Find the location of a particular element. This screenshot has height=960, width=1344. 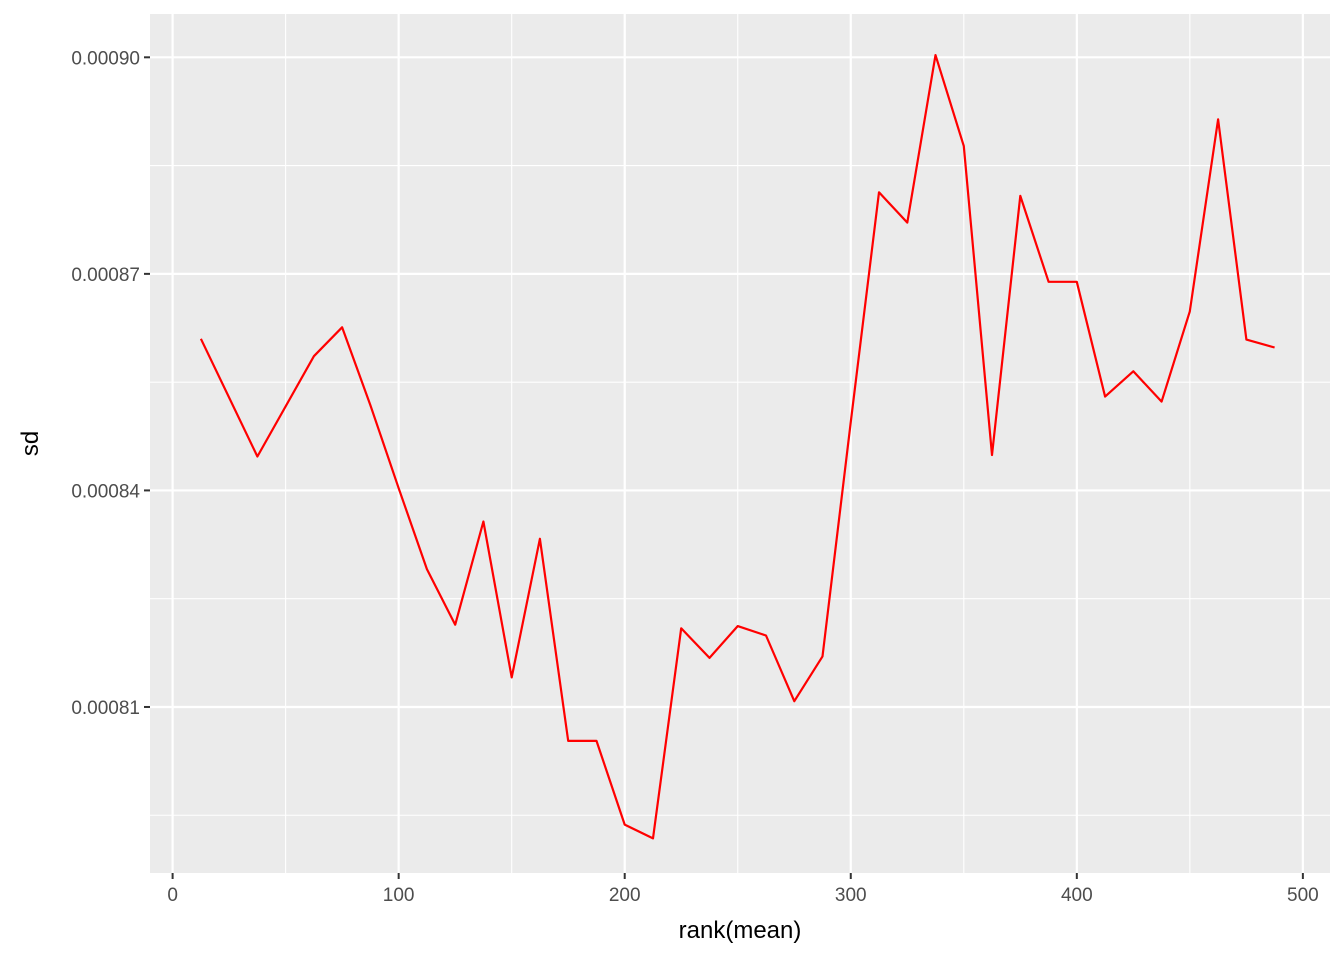

x-tick-label: 400 is located at coordinates (1077, 895).